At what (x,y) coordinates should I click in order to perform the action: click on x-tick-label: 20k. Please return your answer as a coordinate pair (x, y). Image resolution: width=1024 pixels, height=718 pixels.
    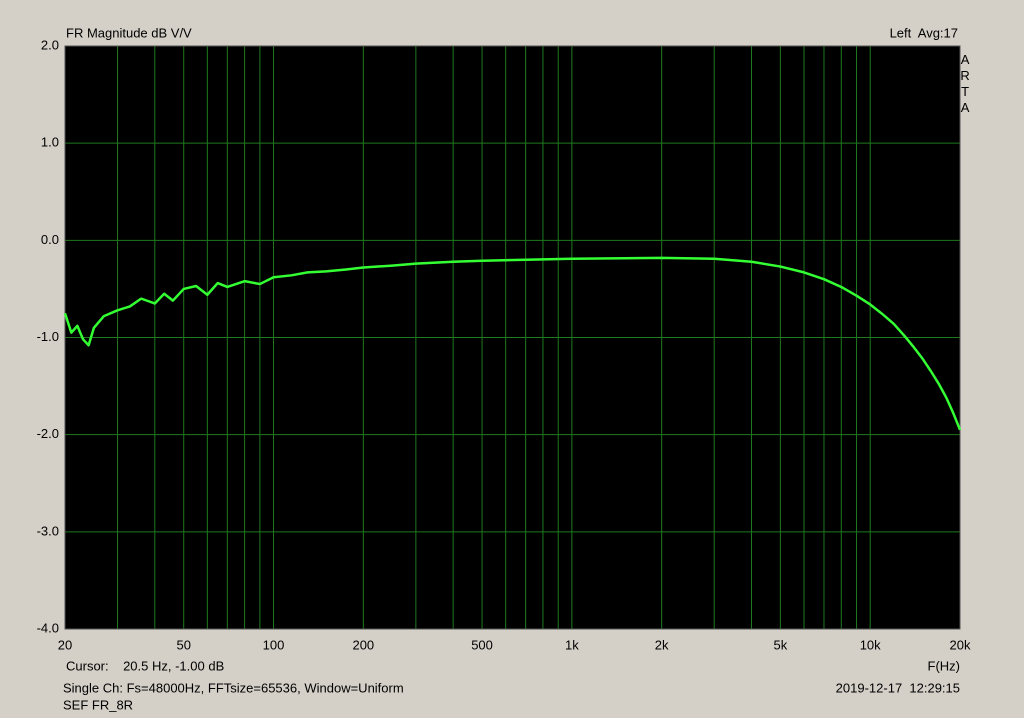
    Looking at the image, I should click on (960, 644).